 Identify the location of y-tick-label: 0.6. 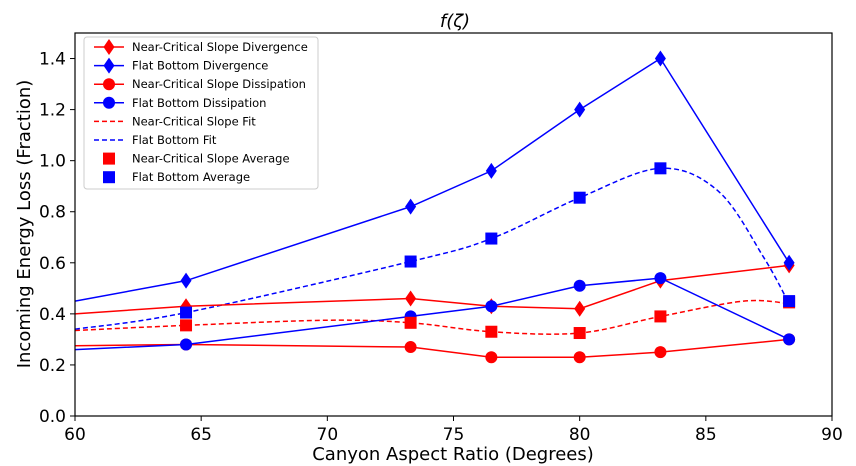
(52, 264).